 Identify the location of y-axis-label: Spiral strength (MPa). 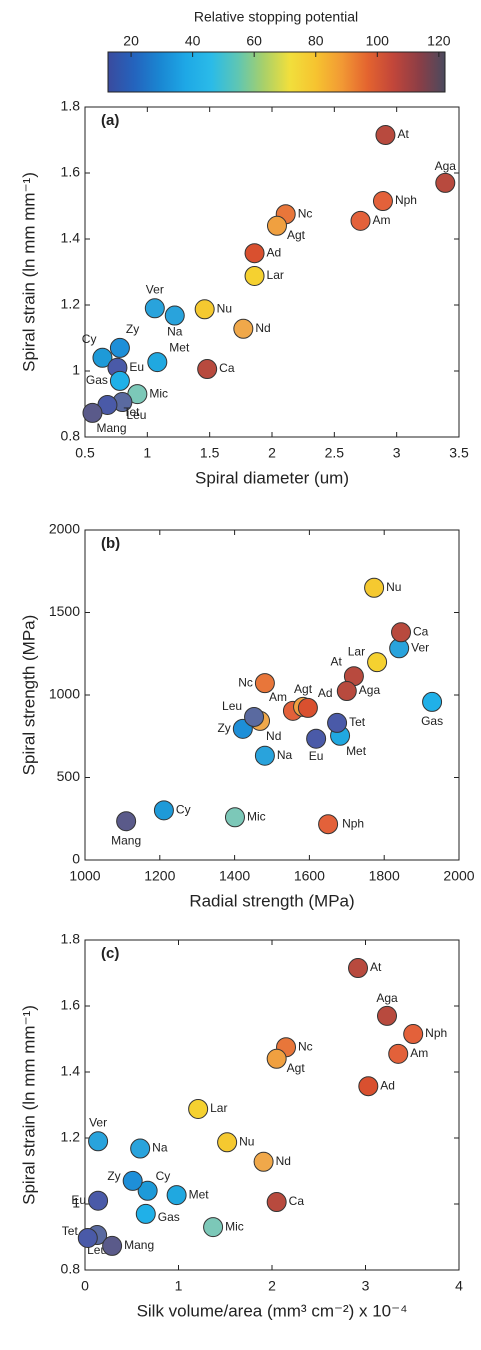
(28, 695).